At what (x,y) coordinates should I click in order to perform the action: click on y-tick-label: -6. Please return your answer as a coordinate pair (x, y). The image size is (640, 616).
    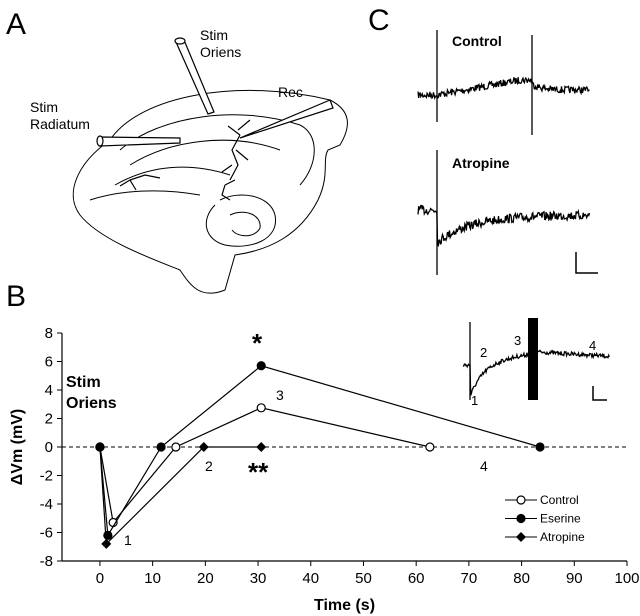
    Looking at the image, I should click on (46, 533).